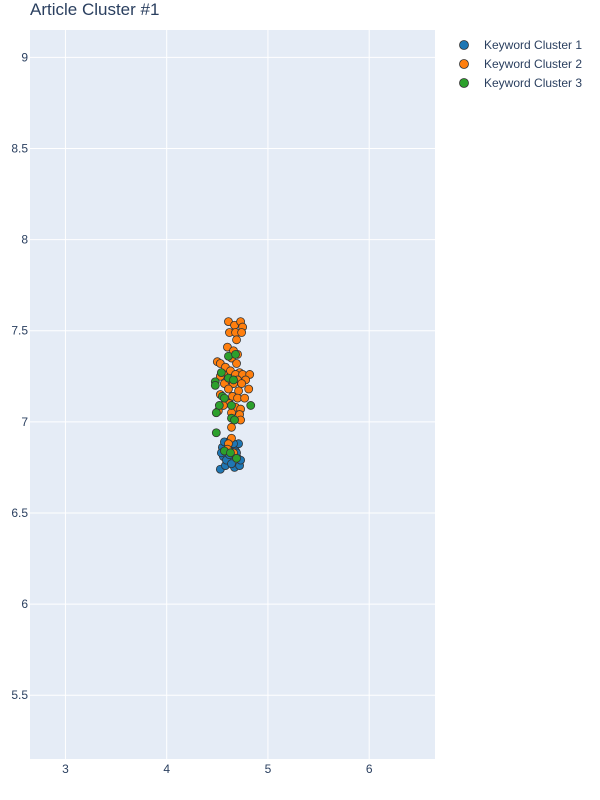 Image resolution: width=600 pixels, height=800 pixels. I want to click on y-tick-label: 7.5, so click(19, 331).